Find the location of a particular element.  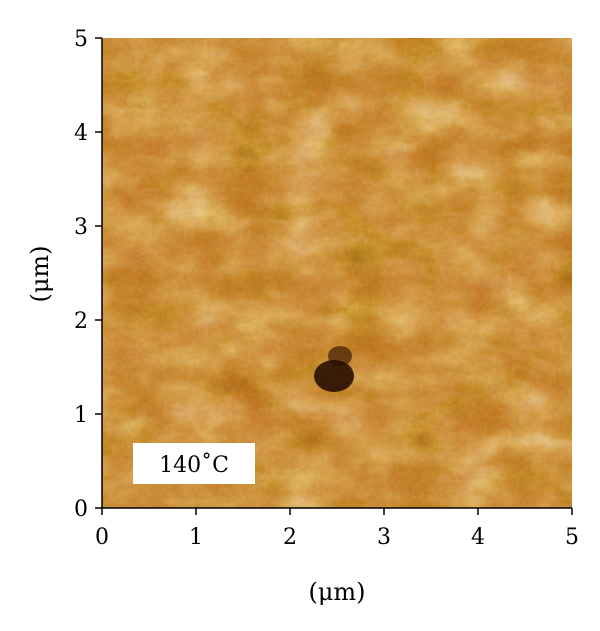

x-tick-label: 0 is located at coordinates (102, 537).